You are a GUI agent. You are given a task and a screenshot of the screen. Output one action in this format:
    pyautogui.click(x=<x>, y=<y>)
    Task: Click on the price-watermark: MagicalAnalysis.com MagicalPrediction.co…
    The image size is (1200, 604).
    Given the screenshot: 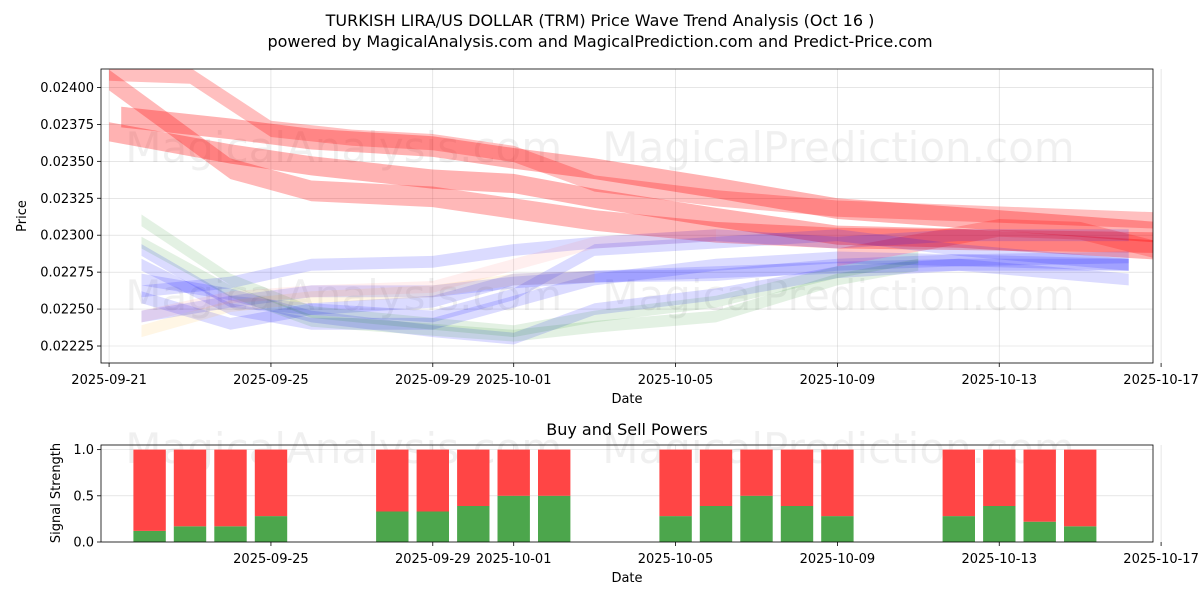 What is the action you would take?
    pyautogui.click(x=599, y=147)
    